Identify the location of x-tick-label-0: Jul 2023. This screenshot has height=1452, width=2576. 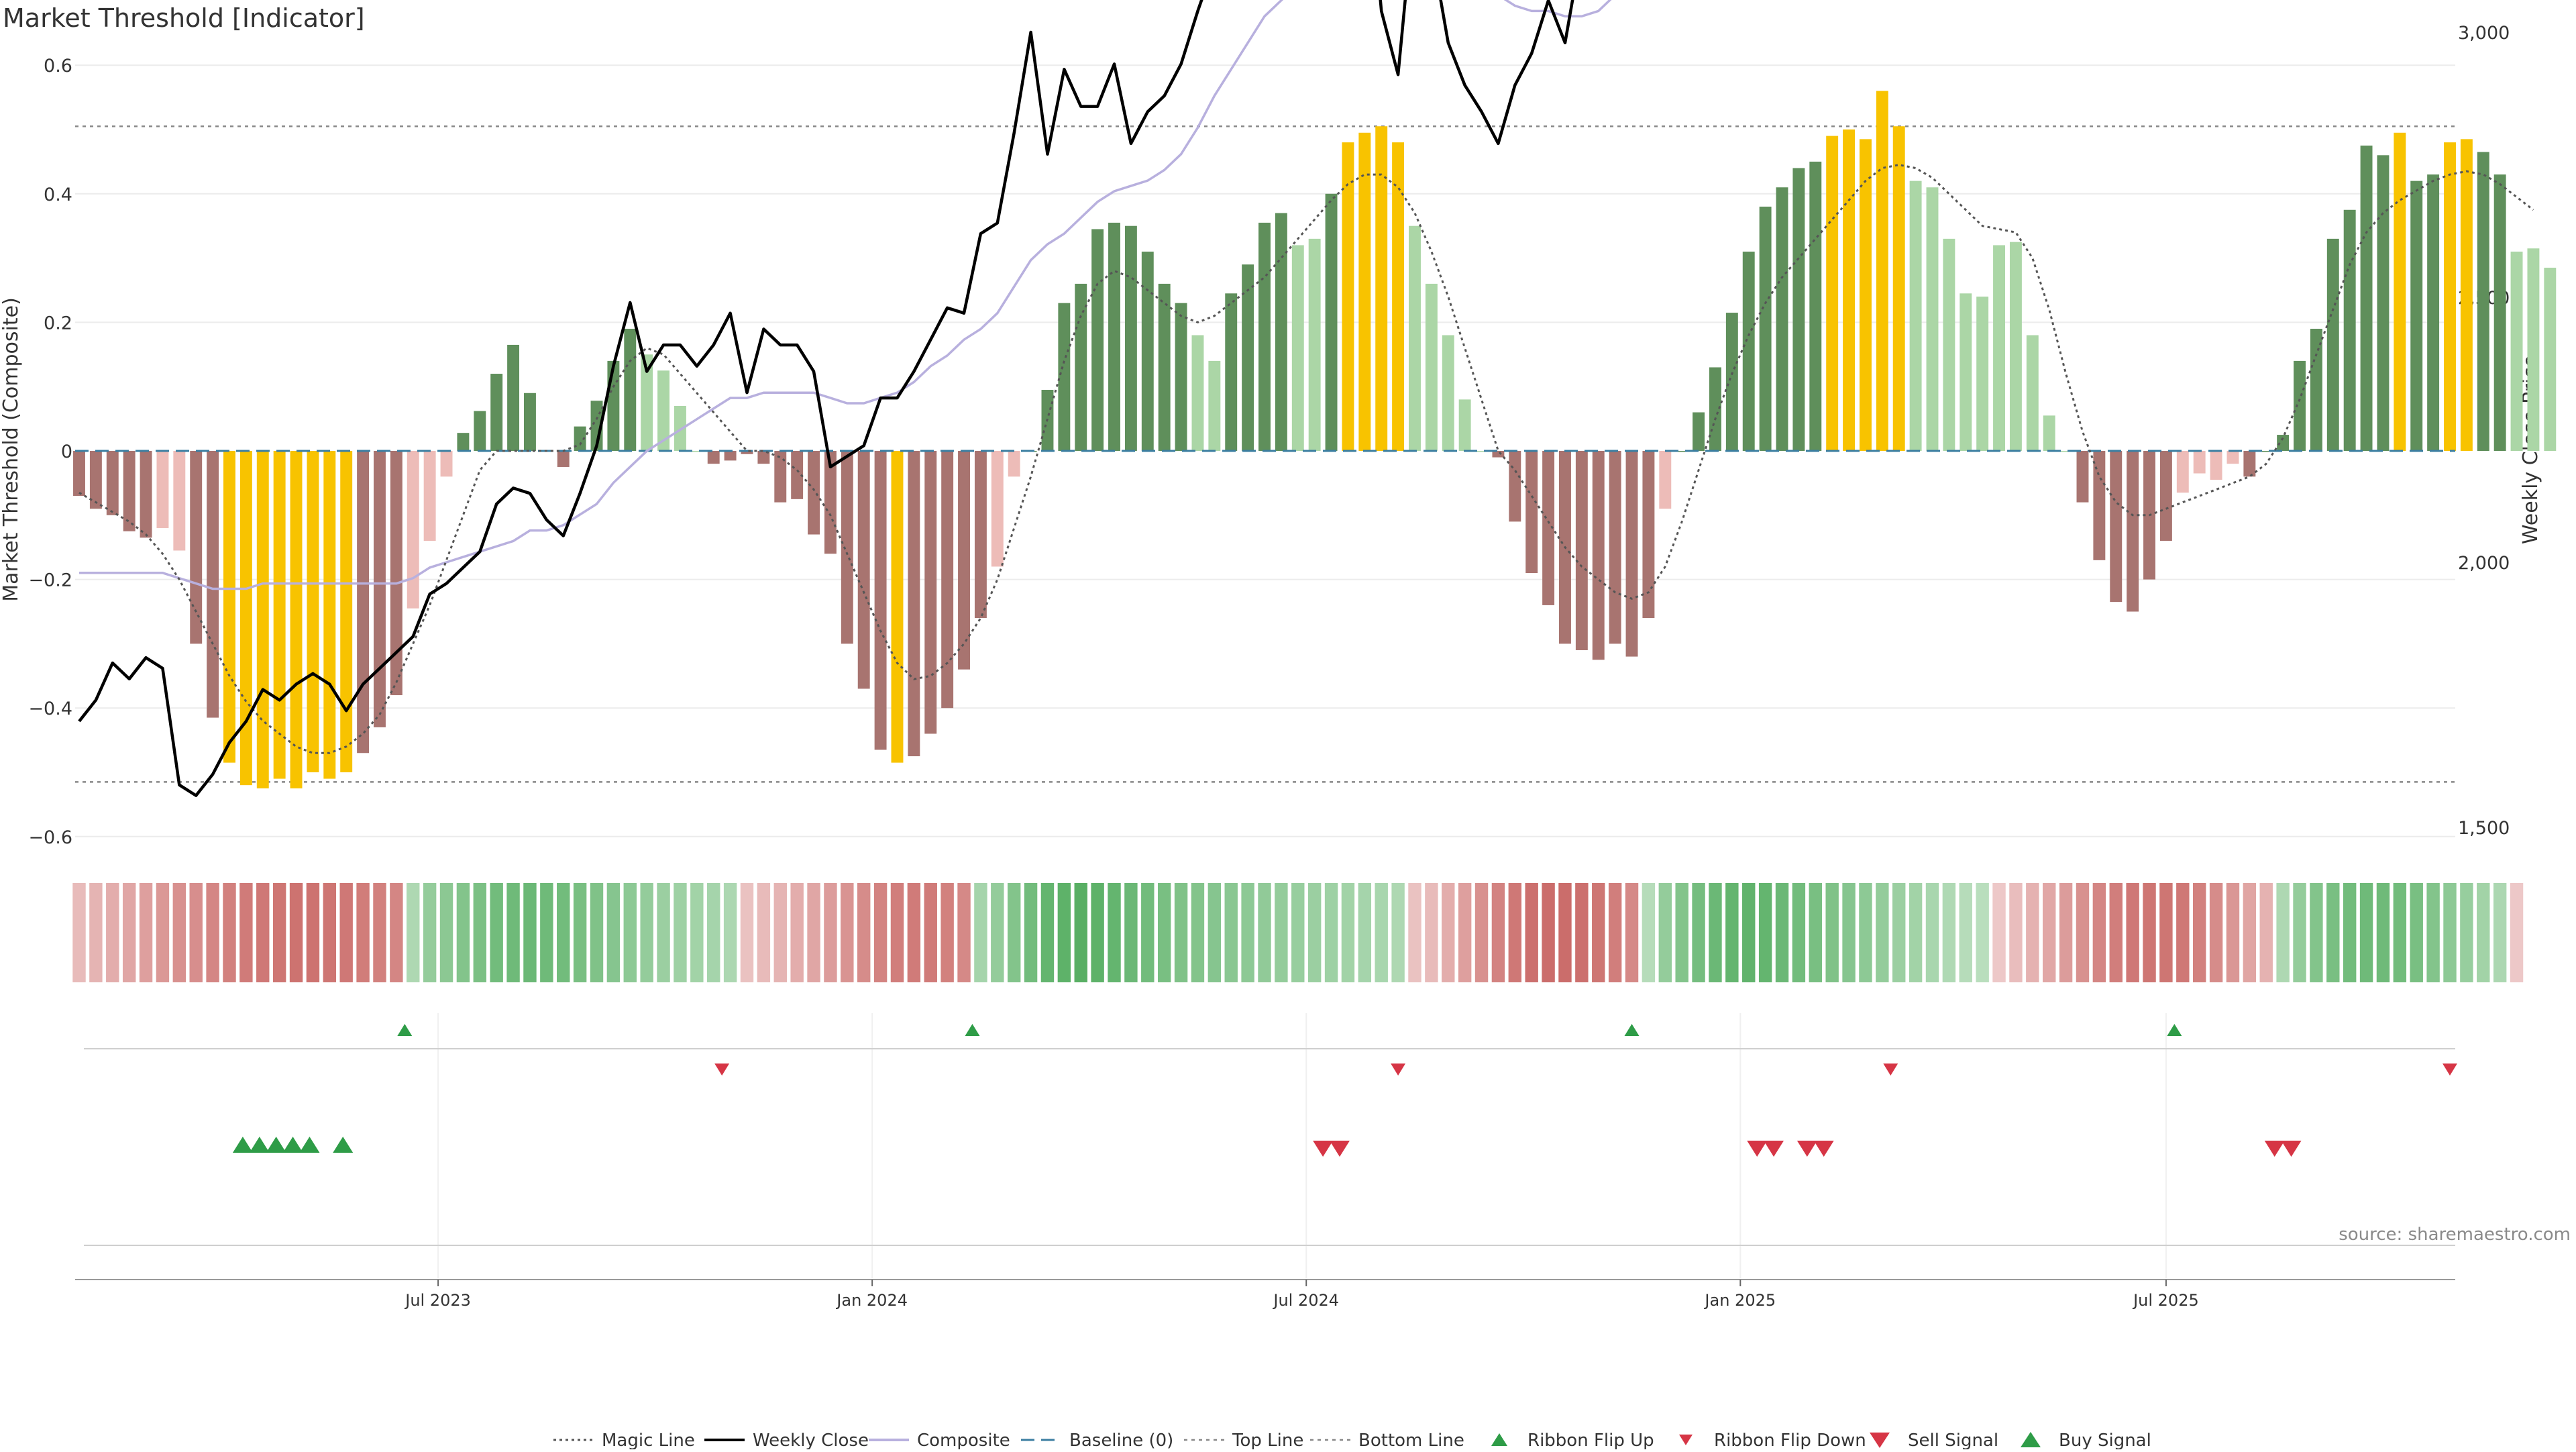
(437, 1301).